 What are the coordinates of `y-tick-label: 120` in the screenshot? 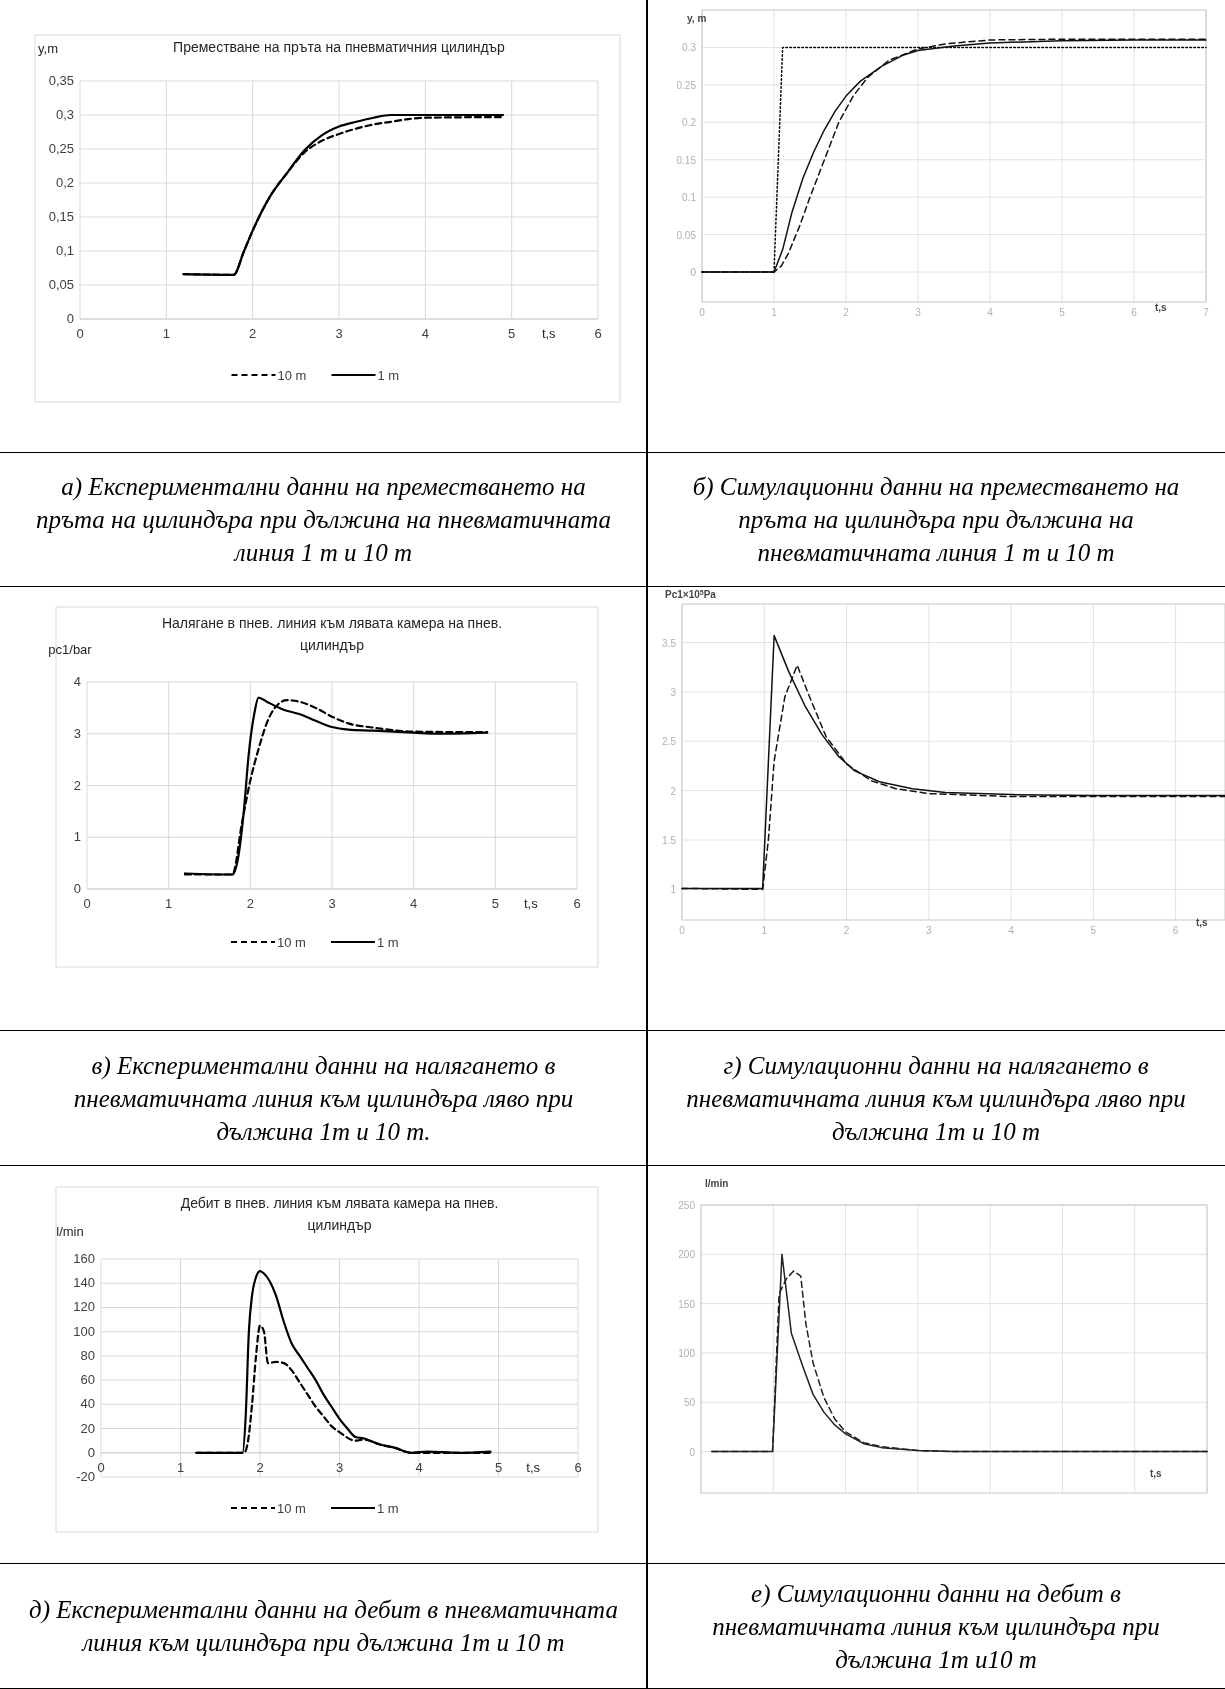 It's located at (84, 1307).